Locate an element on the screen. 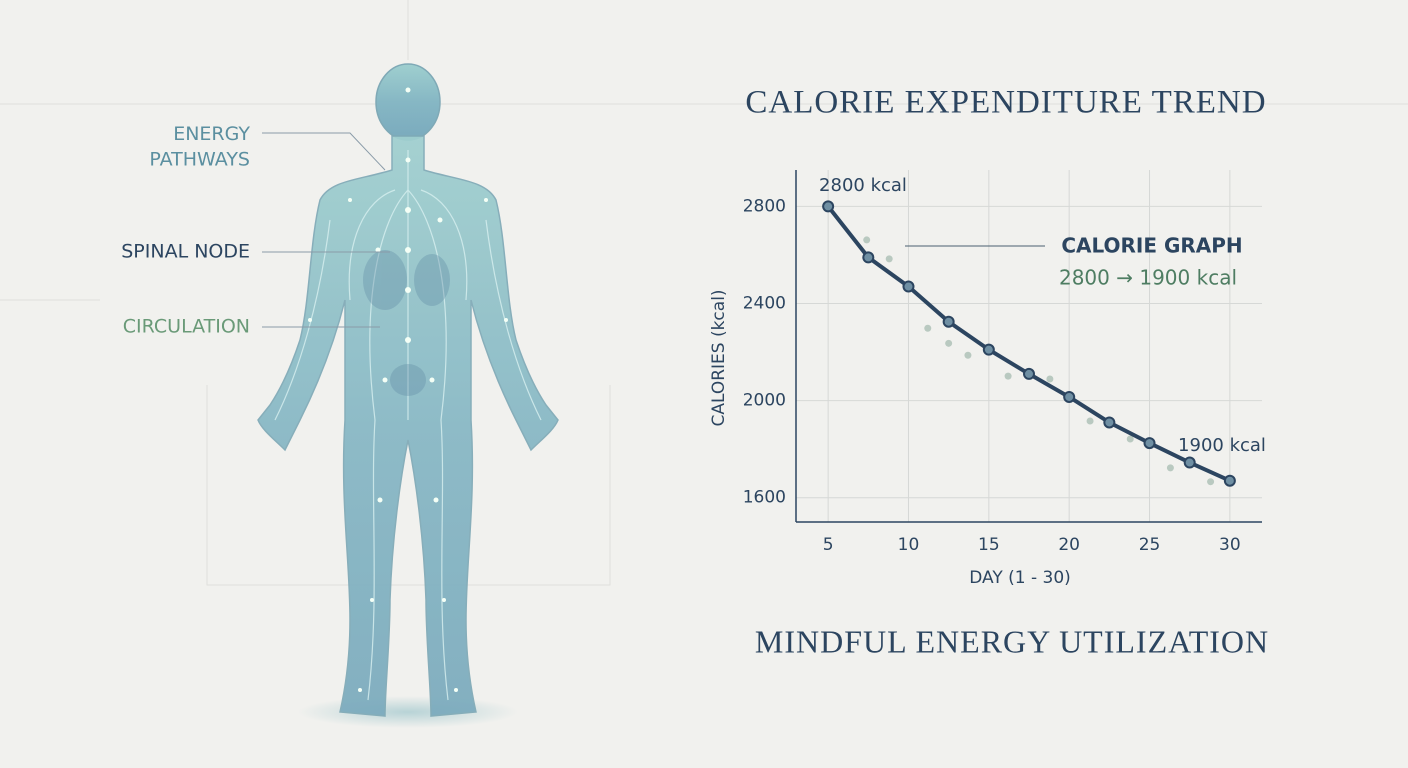  y-tick-label: 1600 is located at coordinates (764, 498).